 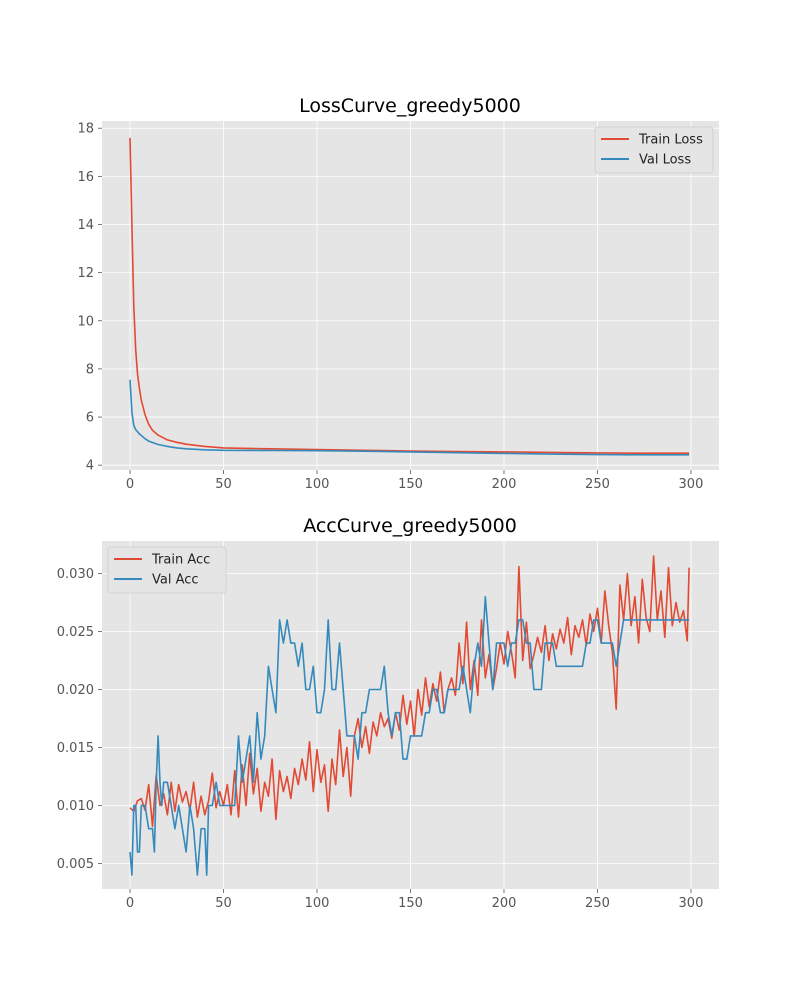 I want to click on accuracy-y-tick-label: 0.005, so click(x=75, y=864).